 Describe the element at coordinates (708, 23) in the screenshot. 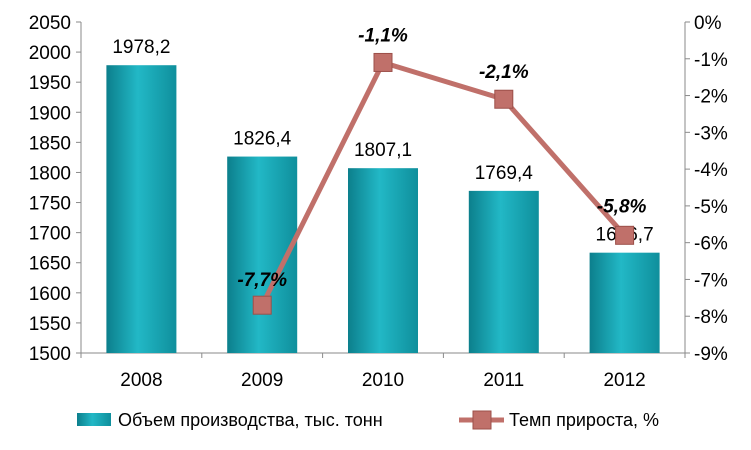

I see `right-tick-label: 0%` at that location.